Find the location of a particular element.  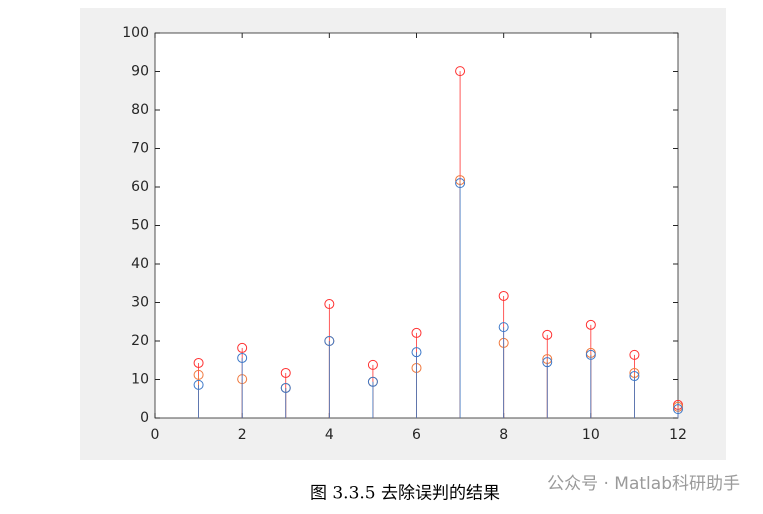

x-tick-label: 0 is located at coordinates (155, 435).